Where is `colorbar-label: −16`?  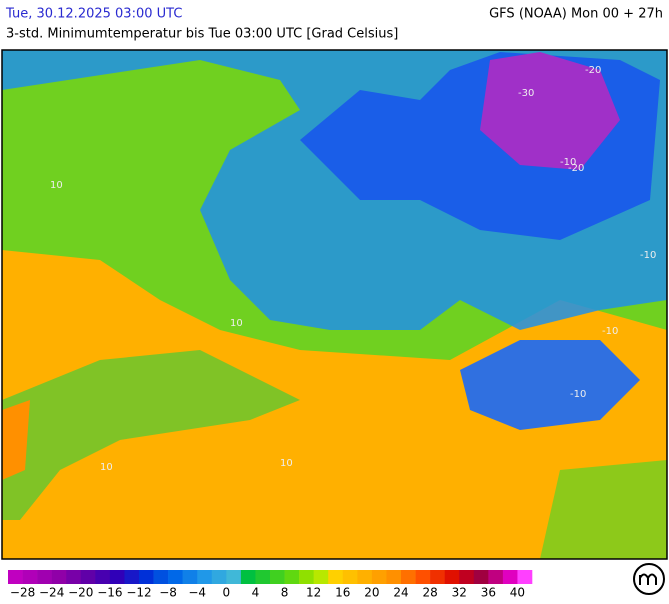 colorbar-label: −16 is located at coordinates (109, 593).